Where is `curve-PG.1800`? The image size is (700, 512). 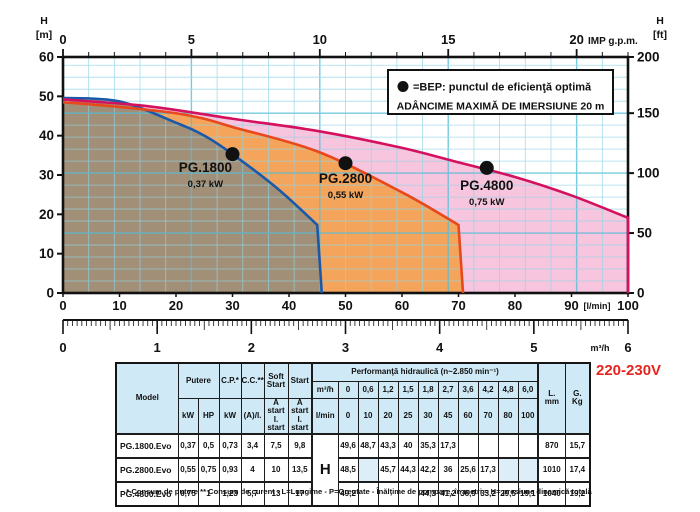
curve-PG.1800 is located at coordinates (193, 195).